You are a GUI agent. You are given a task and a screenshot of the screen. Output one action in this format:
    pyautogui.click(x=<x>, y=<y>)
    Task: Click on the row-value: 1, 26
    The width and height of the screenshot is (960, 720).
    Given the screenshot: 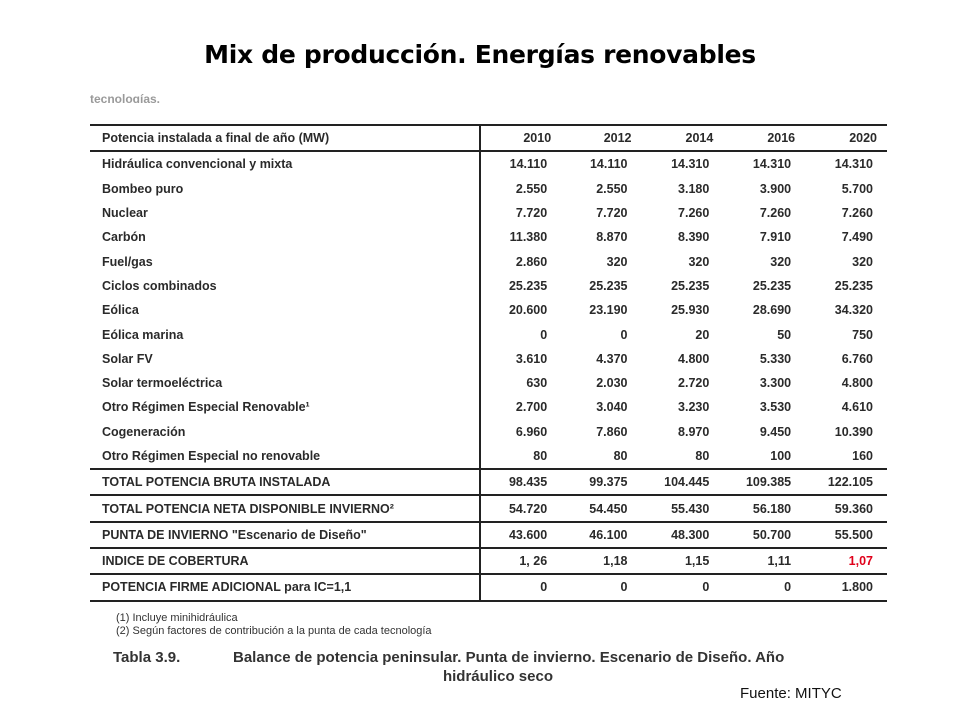 What is the action you would take?
    pyautogui.click(x=520, y=562)
    